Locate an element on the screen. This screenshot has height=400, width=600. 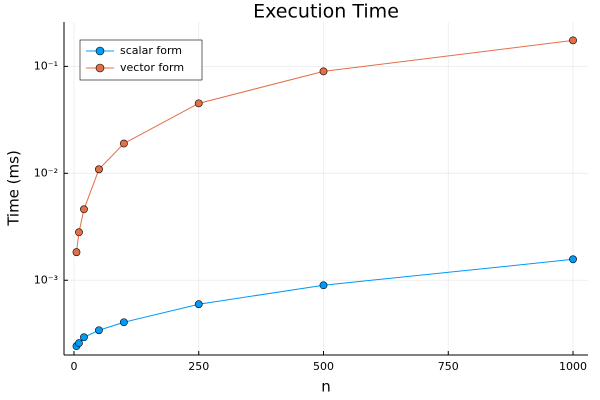
y-tick-label: 10⁻¹ is located at coordinates (46, 65).